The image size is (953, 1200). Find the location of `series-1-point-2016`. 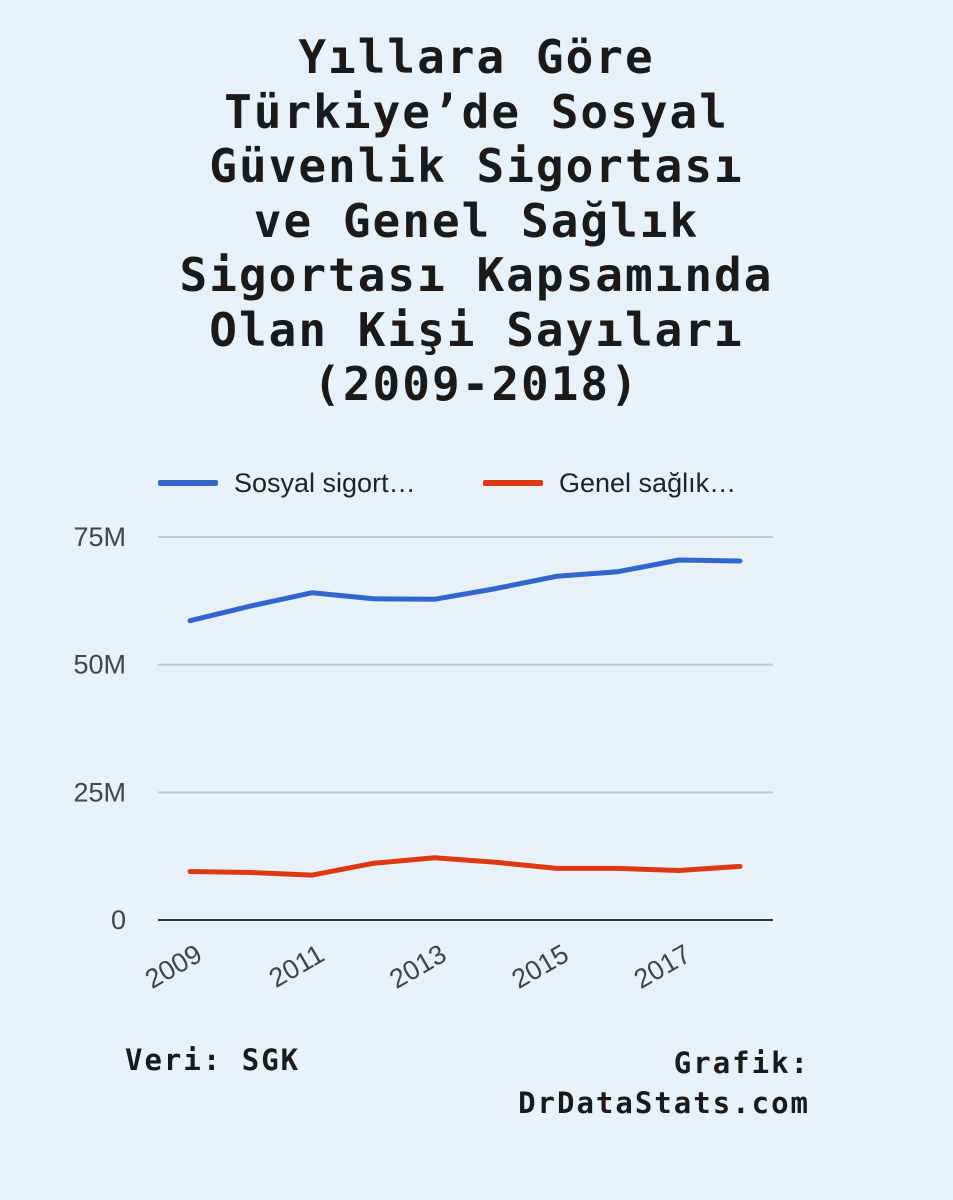

series-1-point-2016 is located at coordinates (617, 571).